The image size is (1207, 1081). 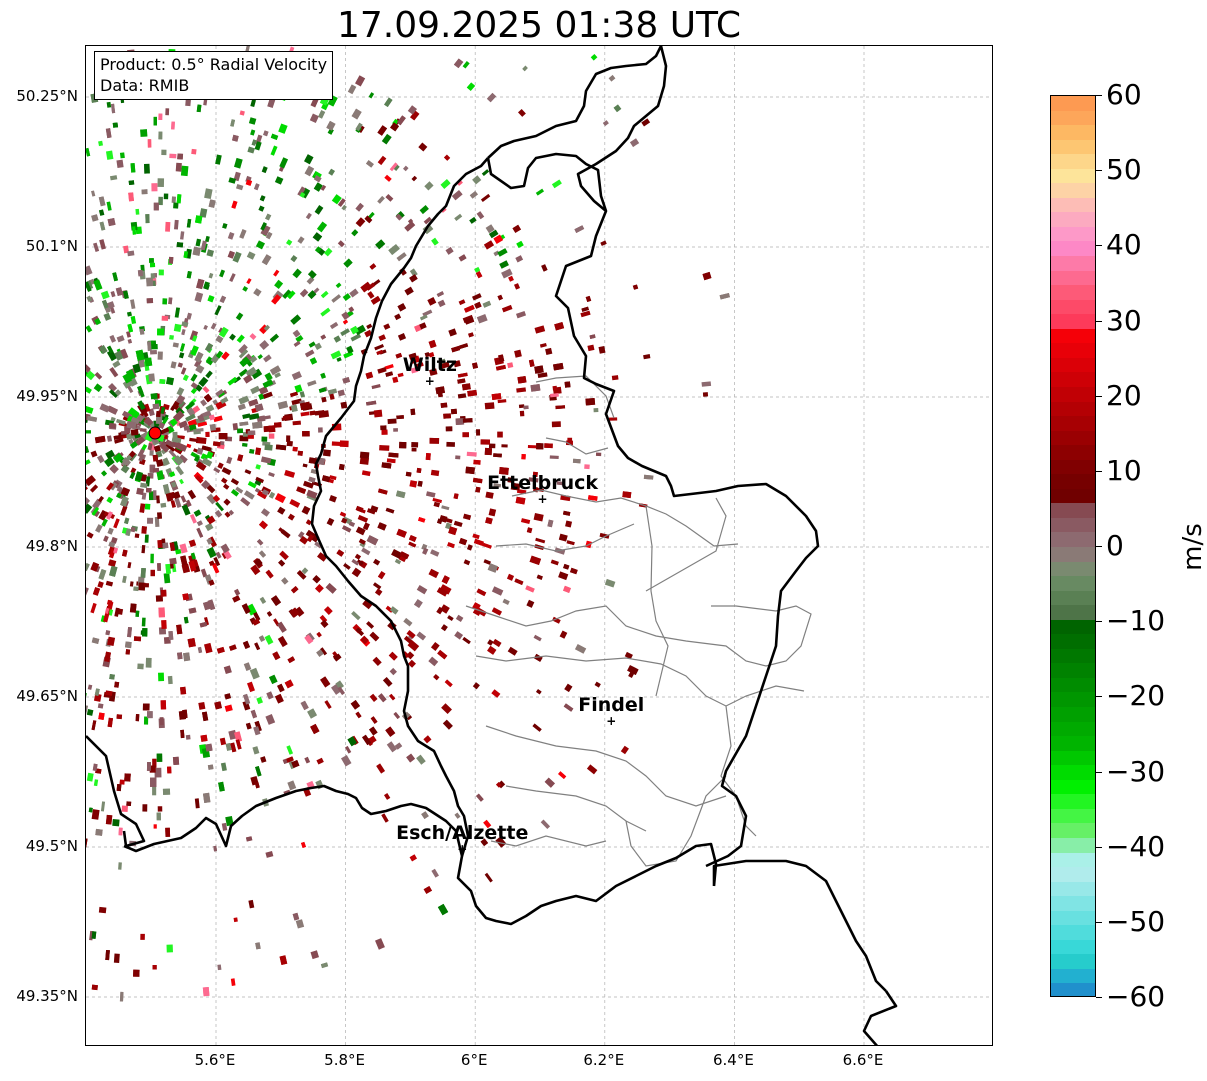 What do you see at coordinates (1124, 395) in the screenshot?
I see `colorbar-tick-label: 20` at bounding box center [1124, 395].